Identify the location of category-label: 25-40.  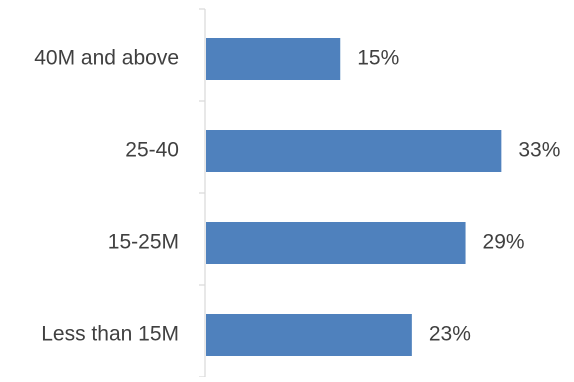
(152, 150).